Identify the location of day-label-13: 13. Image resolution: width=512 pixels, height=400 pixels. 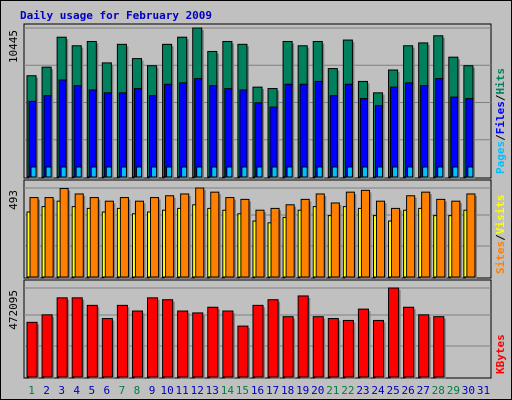
(212, 390).